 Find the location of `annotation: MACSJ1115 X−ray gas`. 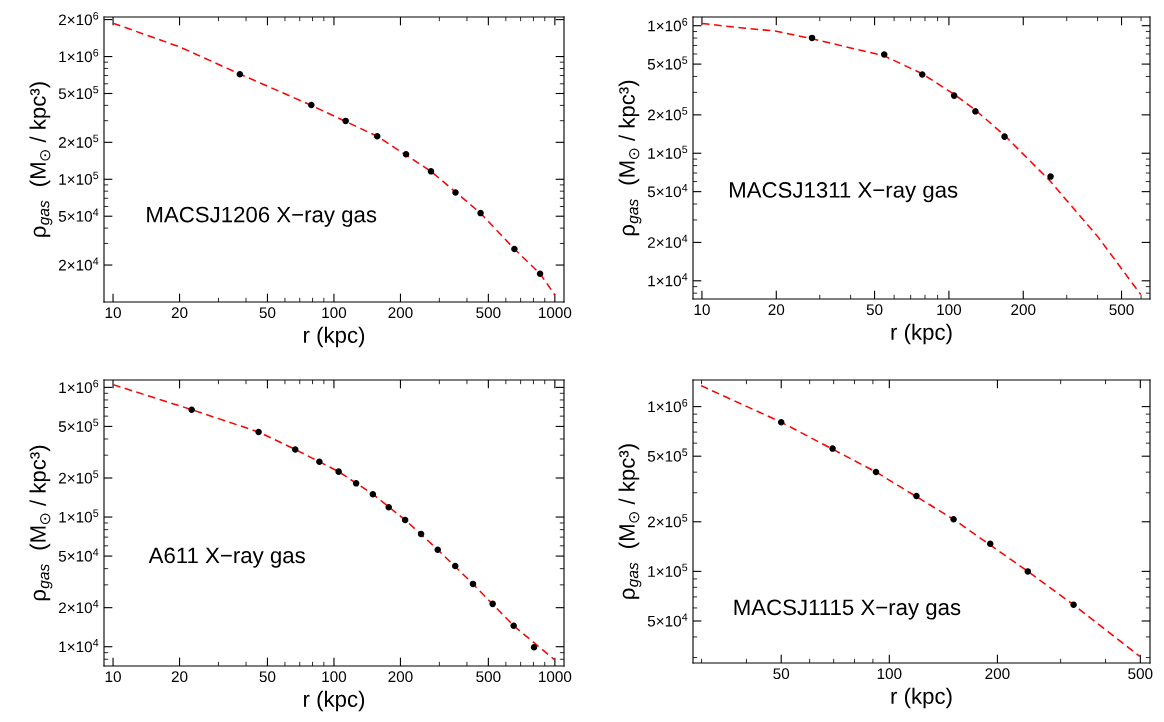

annotation: MACSJ1115 X−ray gas is located at coordinates (847, 609).